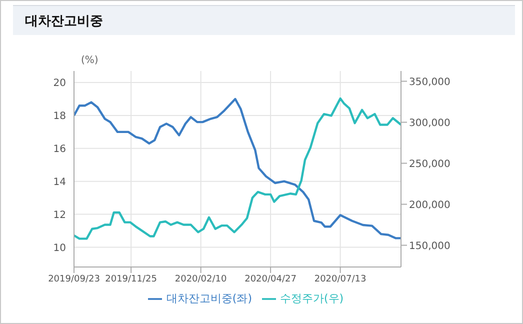 This screenshot has width=523, height=324. I want to click on x-tick-label: 2019/11/25, so click(131, 279).